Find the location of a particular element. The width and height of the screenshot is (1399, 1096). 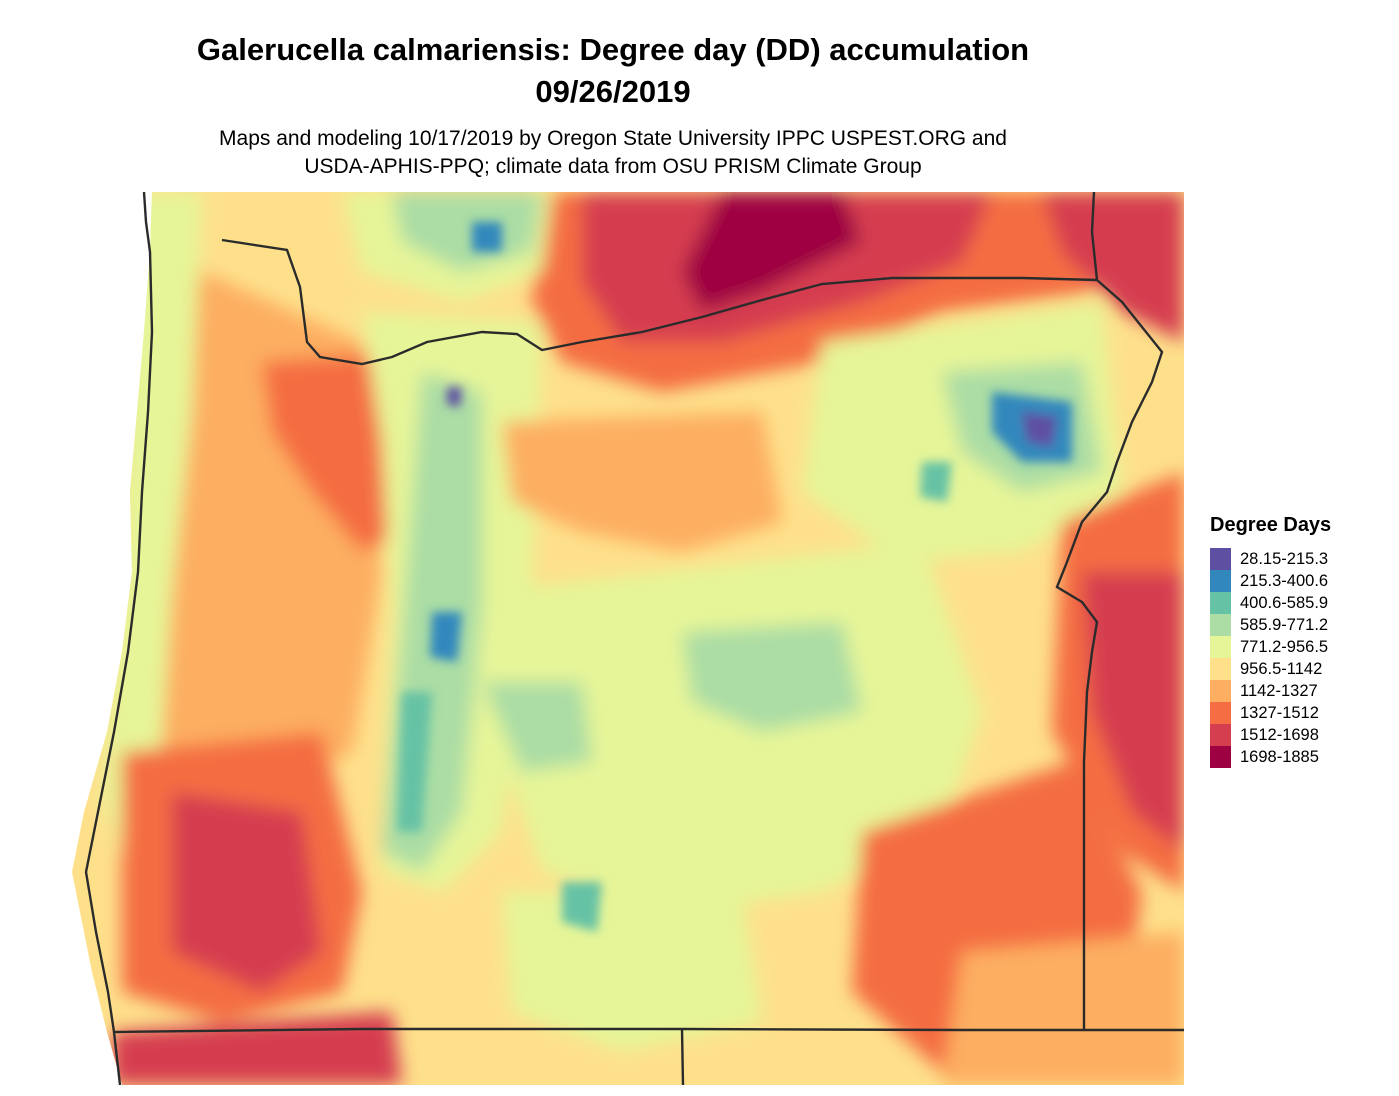

map-date: 09/26/2019 is located at coordinates (613, 91).